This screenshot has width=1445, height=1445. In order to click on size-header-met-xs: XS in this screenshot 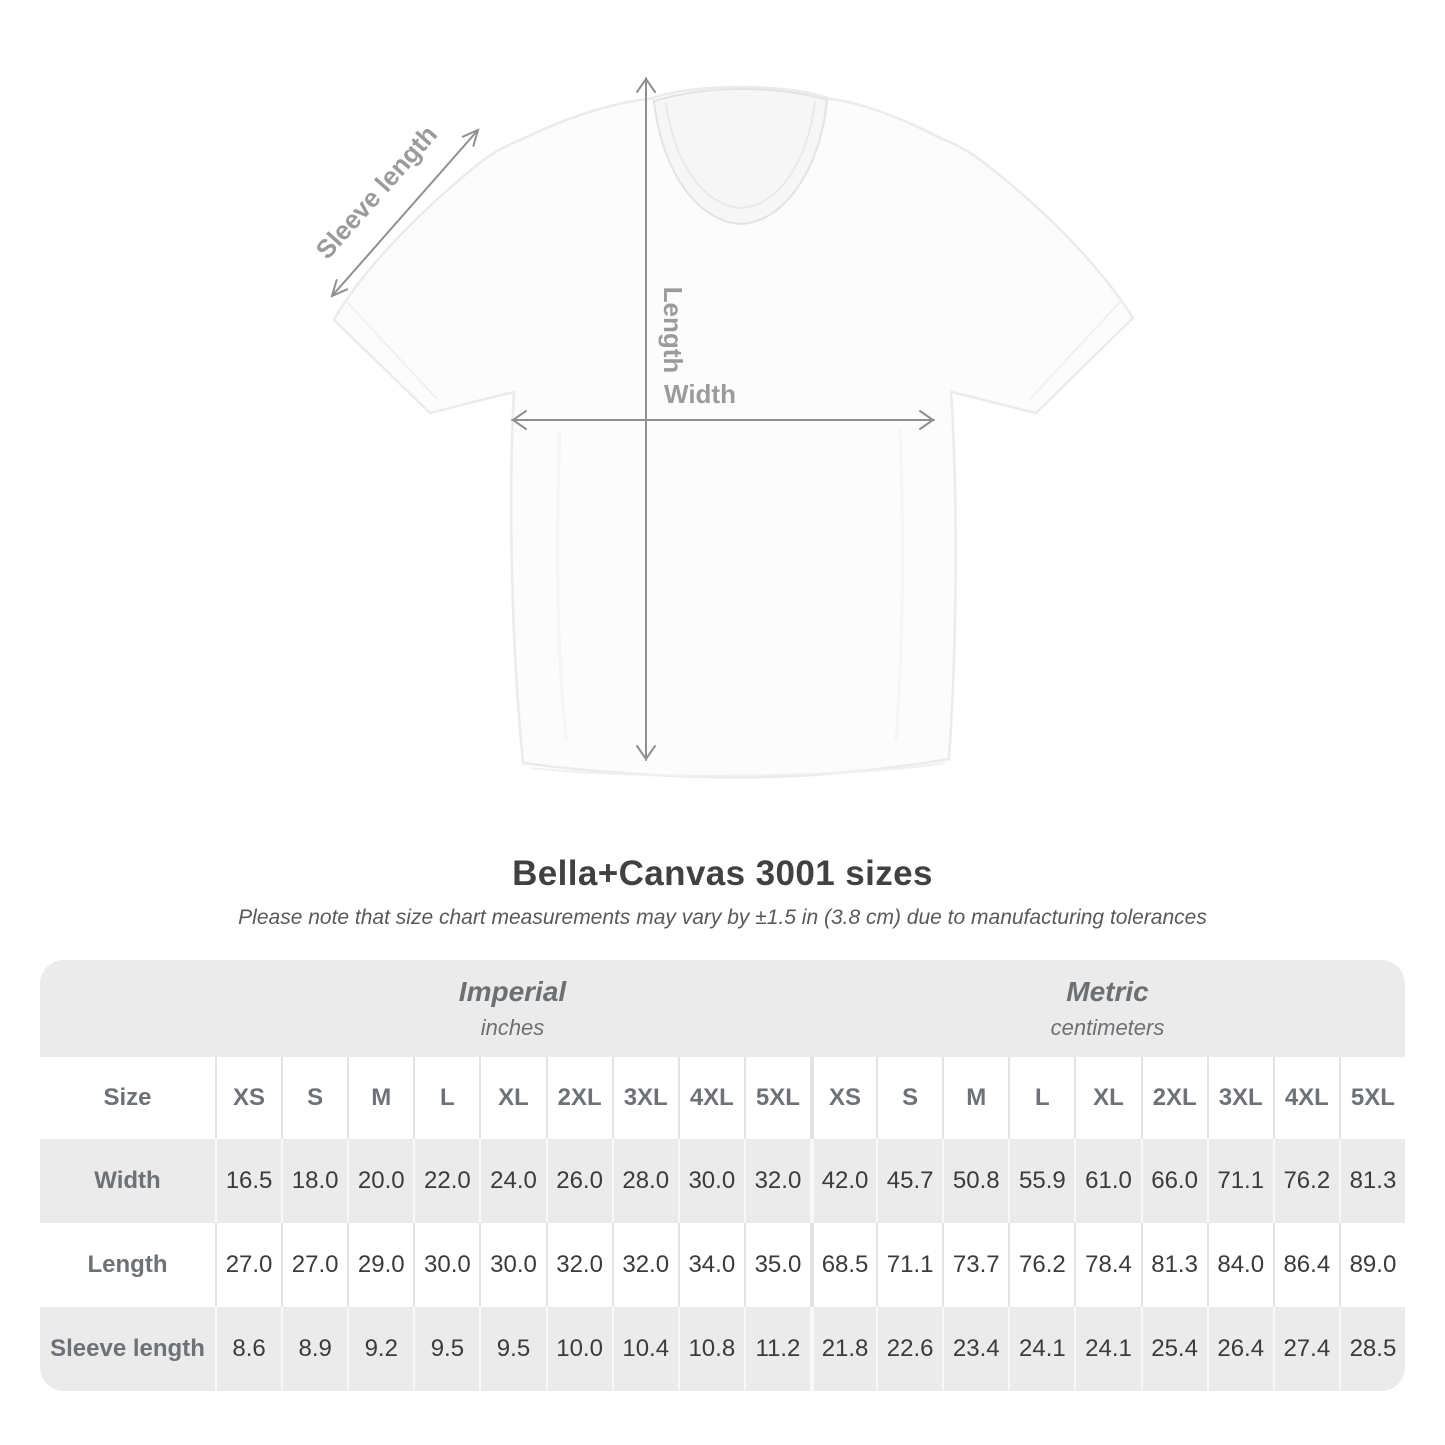, I will do `click(843, 1098)`.